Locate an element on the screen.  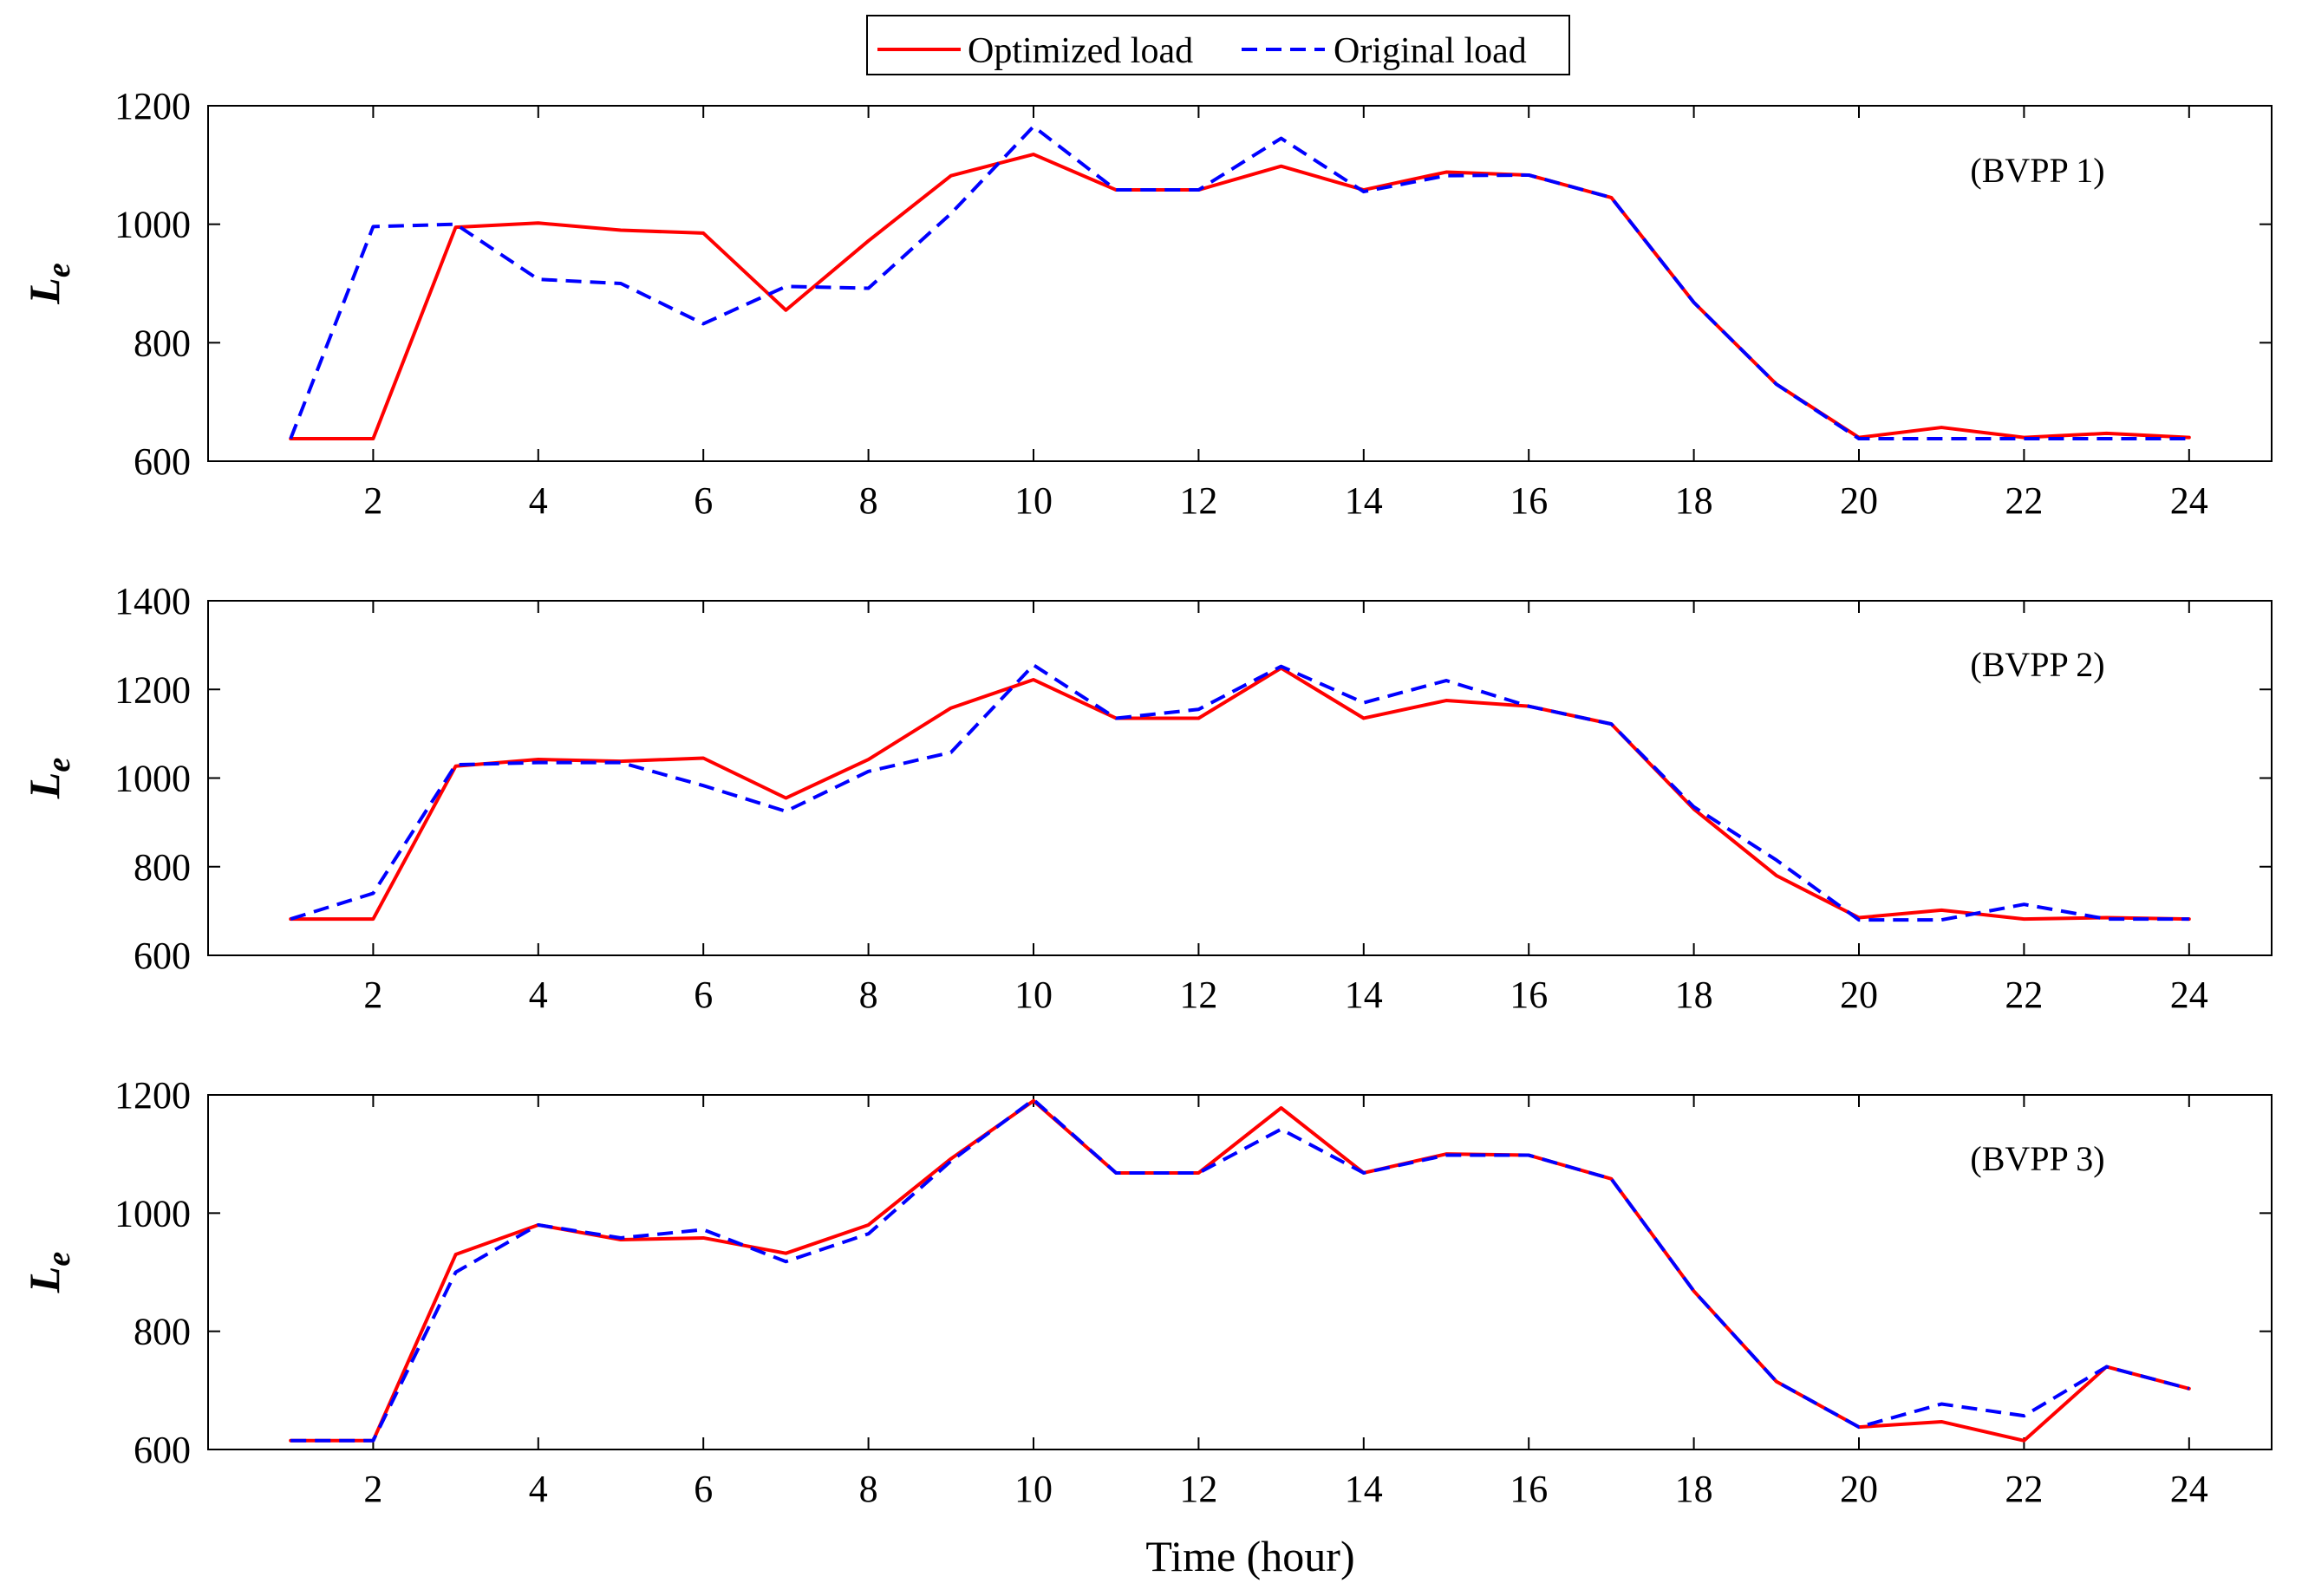
legend: Optimized load Original load is located at coordinates (1218, 45).